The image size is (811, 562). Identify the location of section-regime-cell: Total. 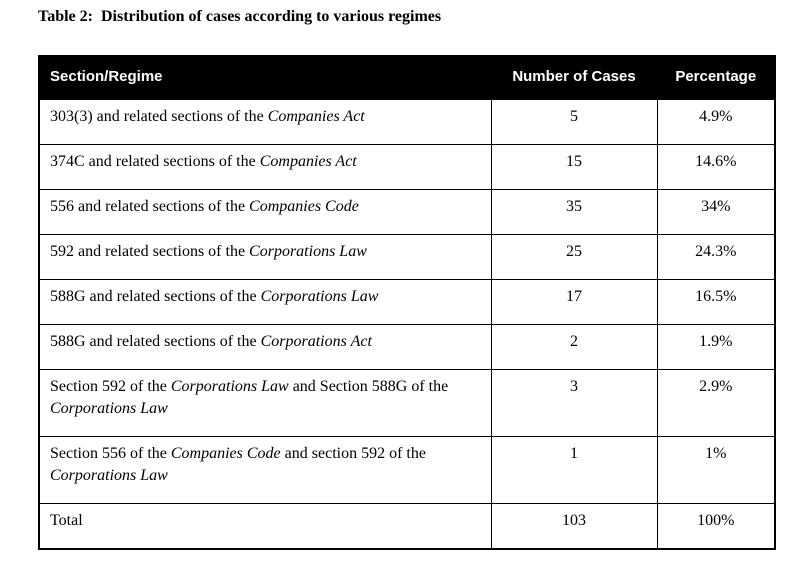
(265, 526).